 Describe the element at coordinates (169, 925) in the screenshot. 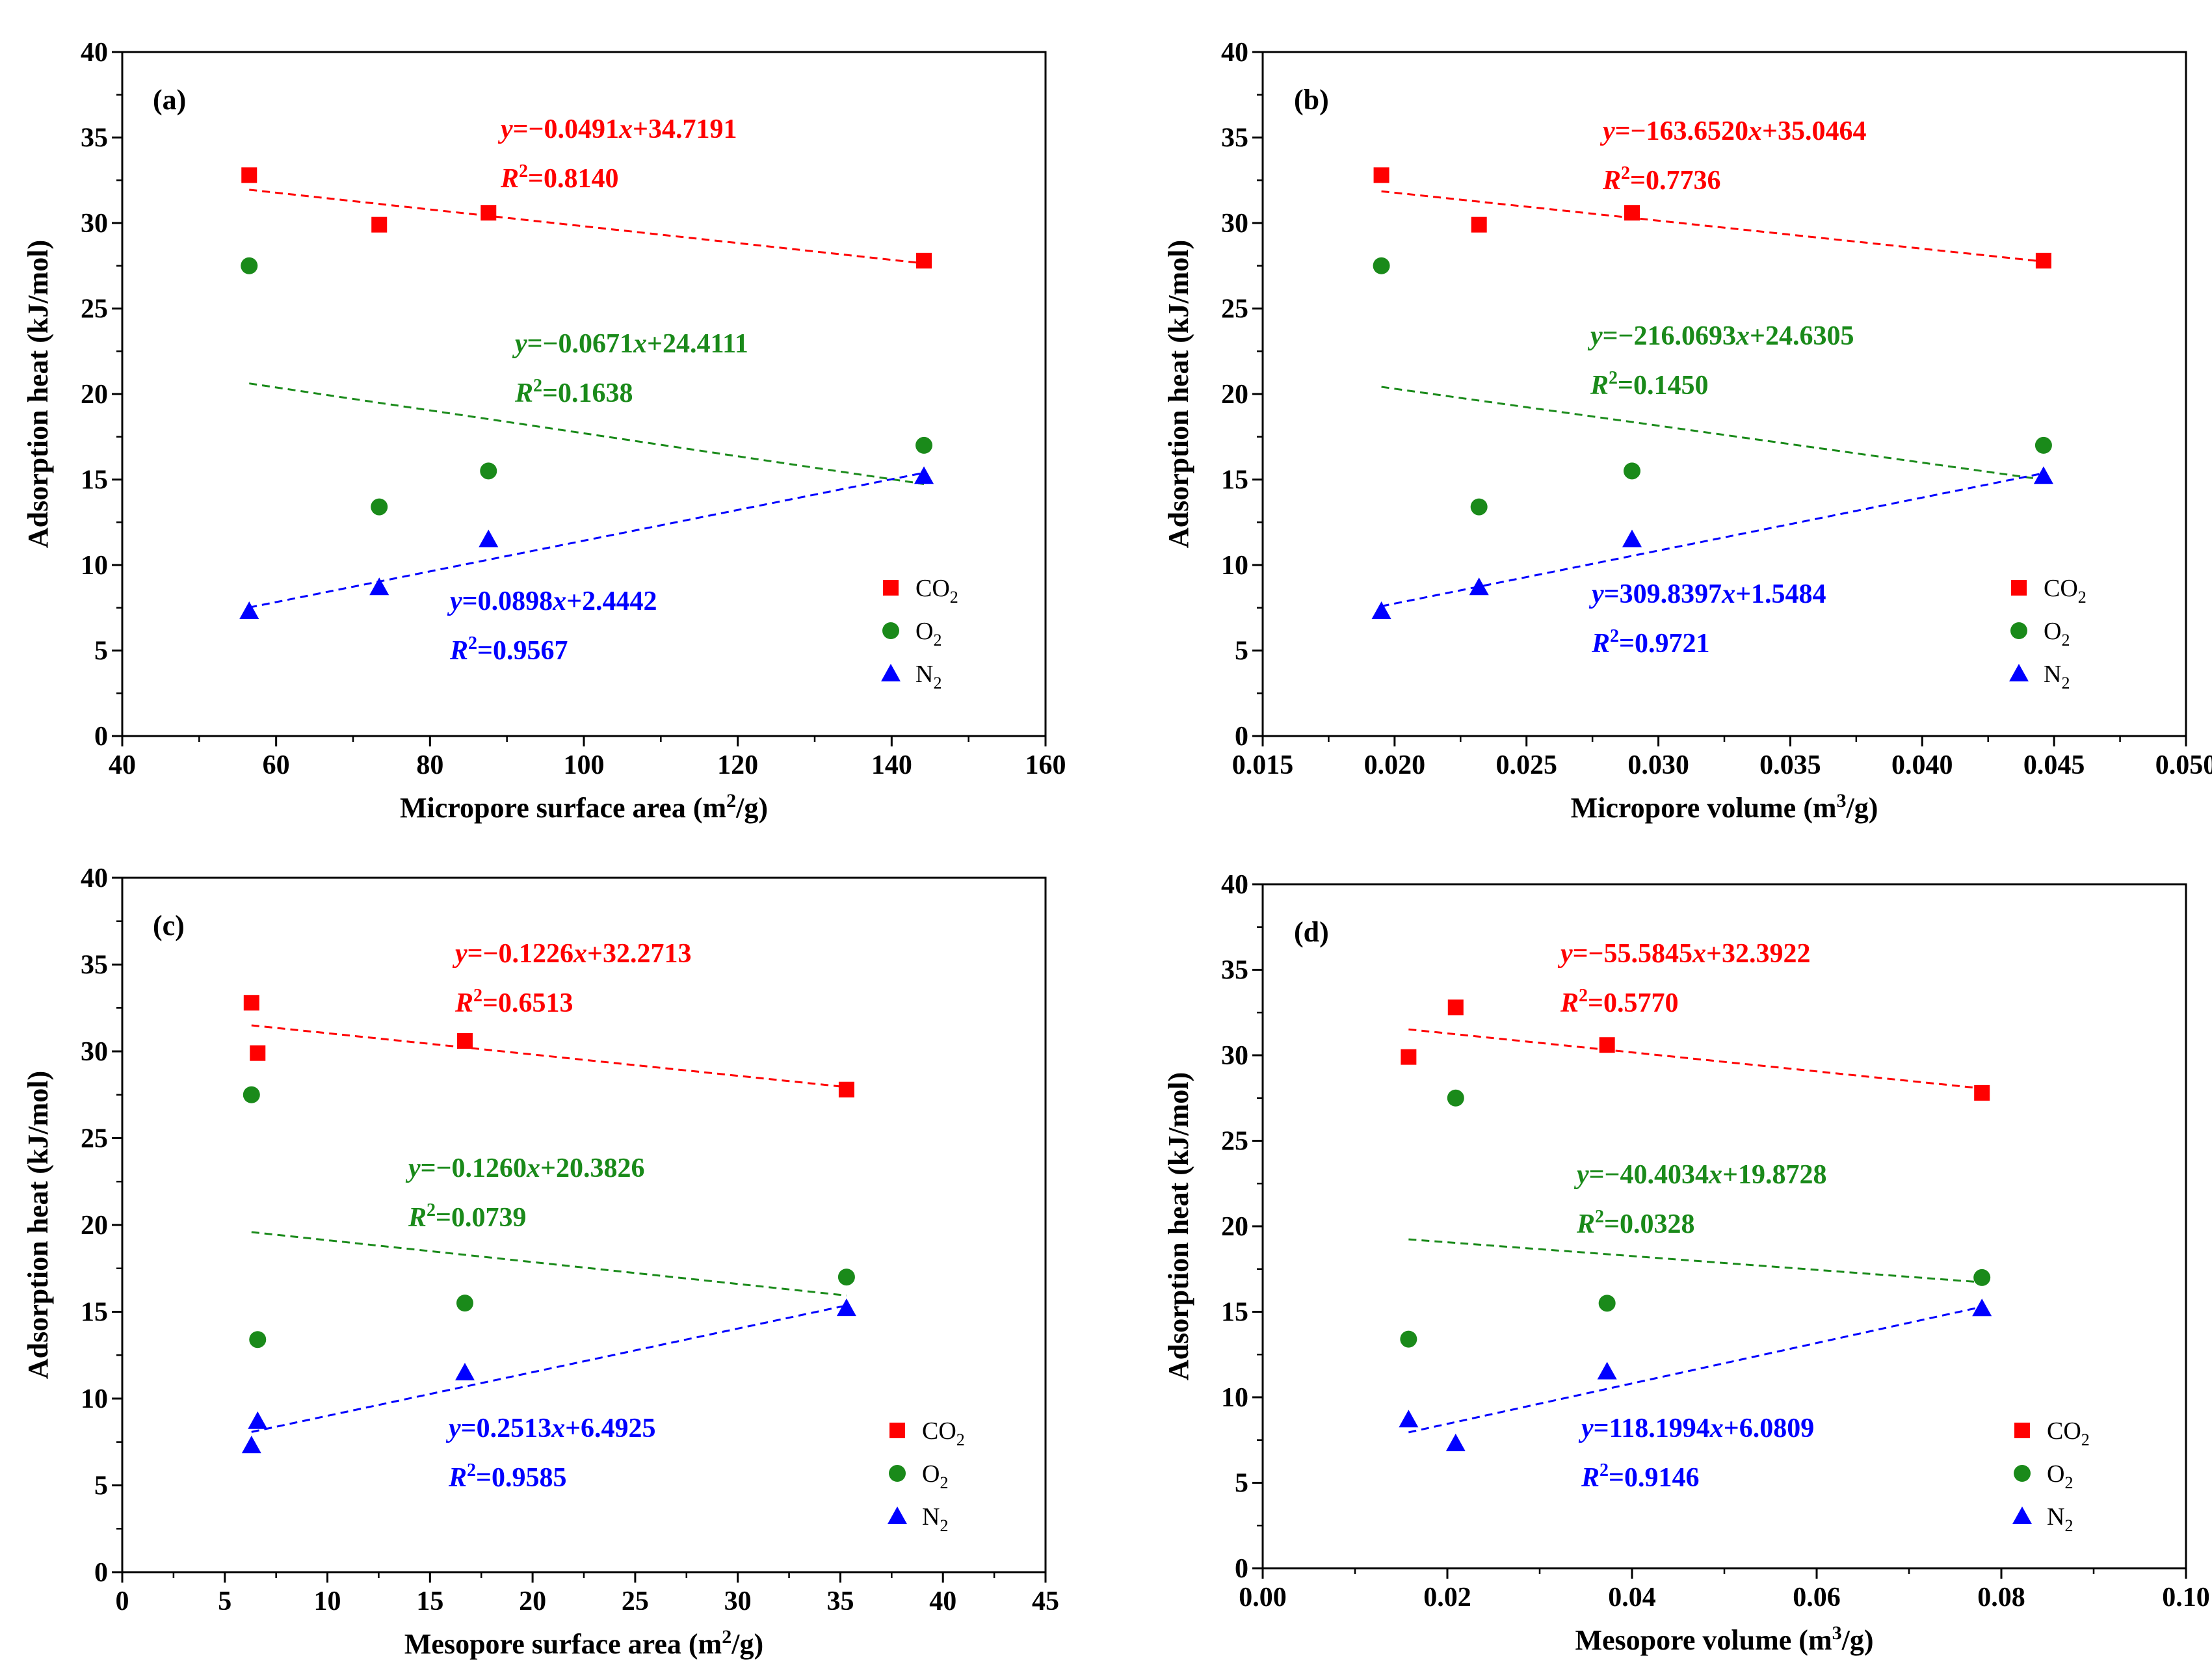

I see `panel-label: (c)` at that location.